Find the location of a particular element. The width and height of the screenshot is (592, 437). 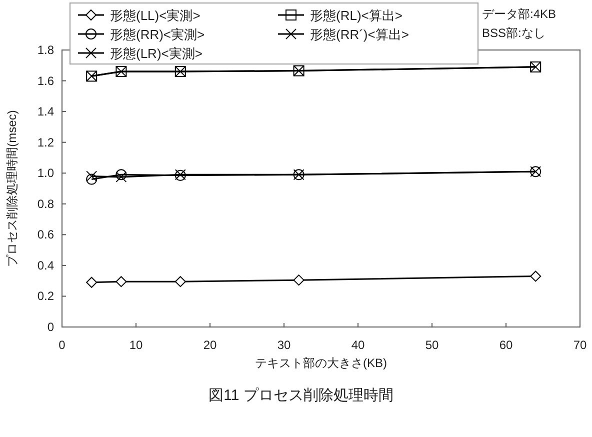

text: データ部:4KB is located at coordinates (519, 14).